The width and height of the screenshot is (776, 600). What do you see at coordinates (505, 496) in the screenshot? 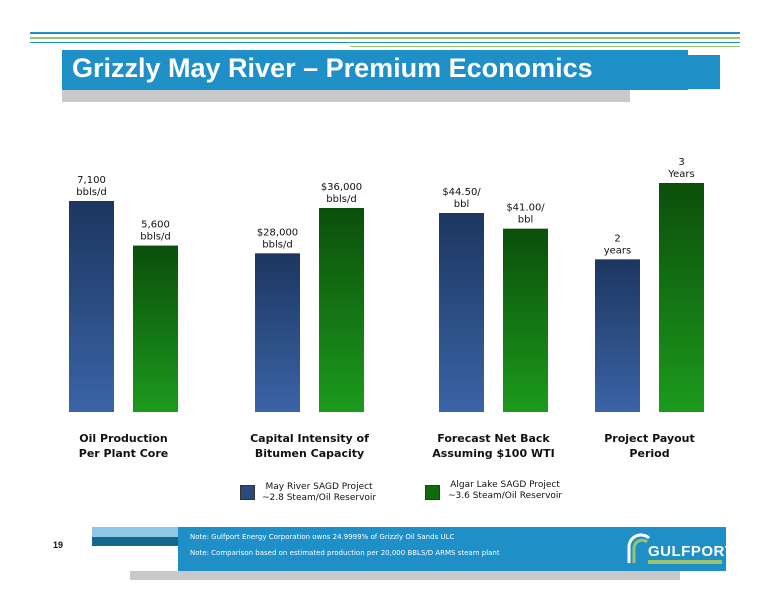
I see `legend-subname: ~3.6 Steam/Oil Reservoir` at bounding box center [505, 496].